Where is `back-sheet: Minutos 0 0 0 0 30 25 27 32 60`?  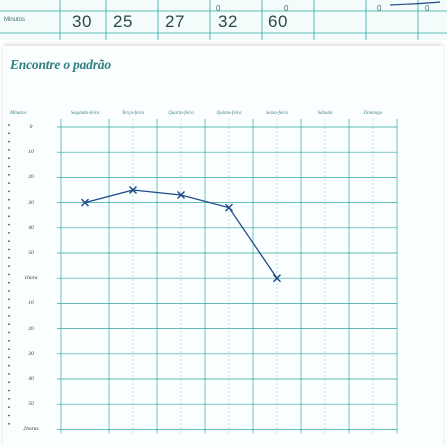
back-sheet: Minutos 0 0 0 0 30 25 27 32 60 is located at coordinates (223, 20).